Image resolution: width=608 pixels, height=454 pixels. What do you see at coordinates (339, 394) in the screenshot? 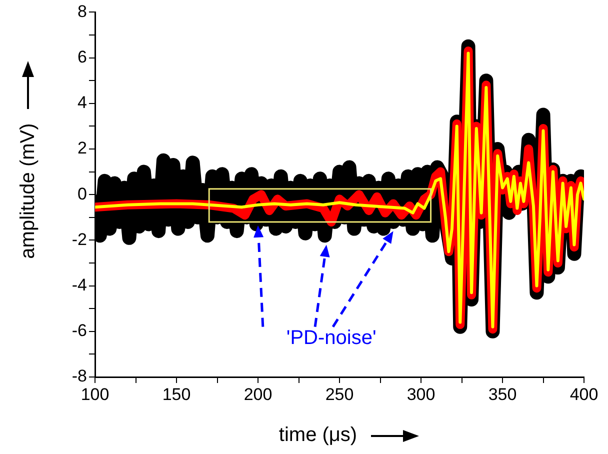
I see `x-tick-label: 250` at bounding box center [339, 394].